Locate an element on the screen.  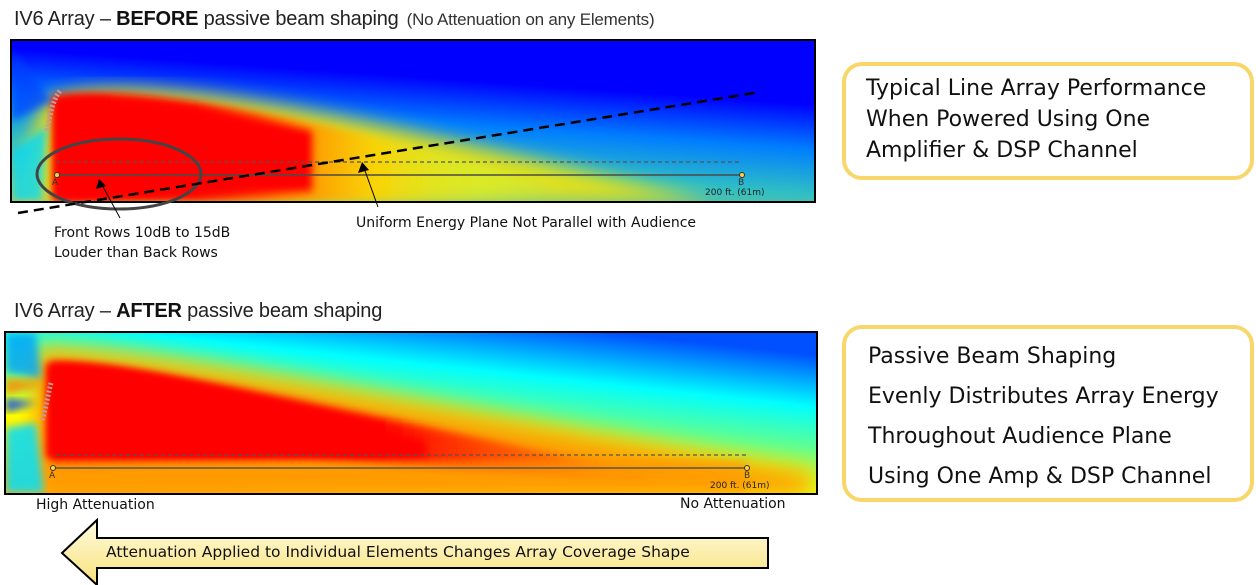
before-title-suffix: passive beam shaping is located at coordinates (298, 19).